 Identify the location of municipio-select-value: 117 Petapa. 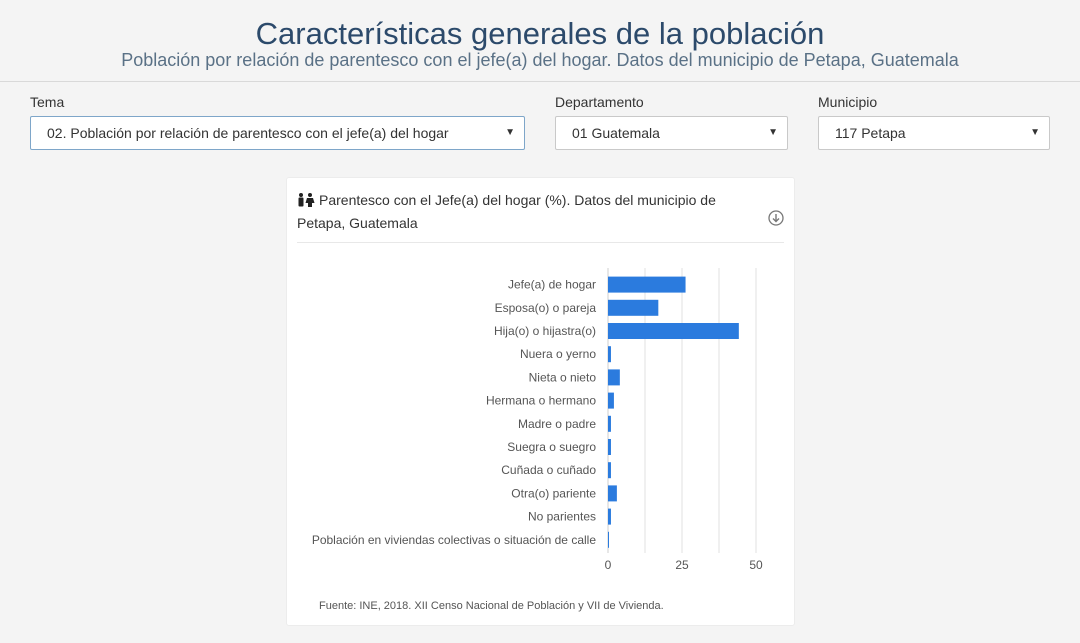
(870, 133).